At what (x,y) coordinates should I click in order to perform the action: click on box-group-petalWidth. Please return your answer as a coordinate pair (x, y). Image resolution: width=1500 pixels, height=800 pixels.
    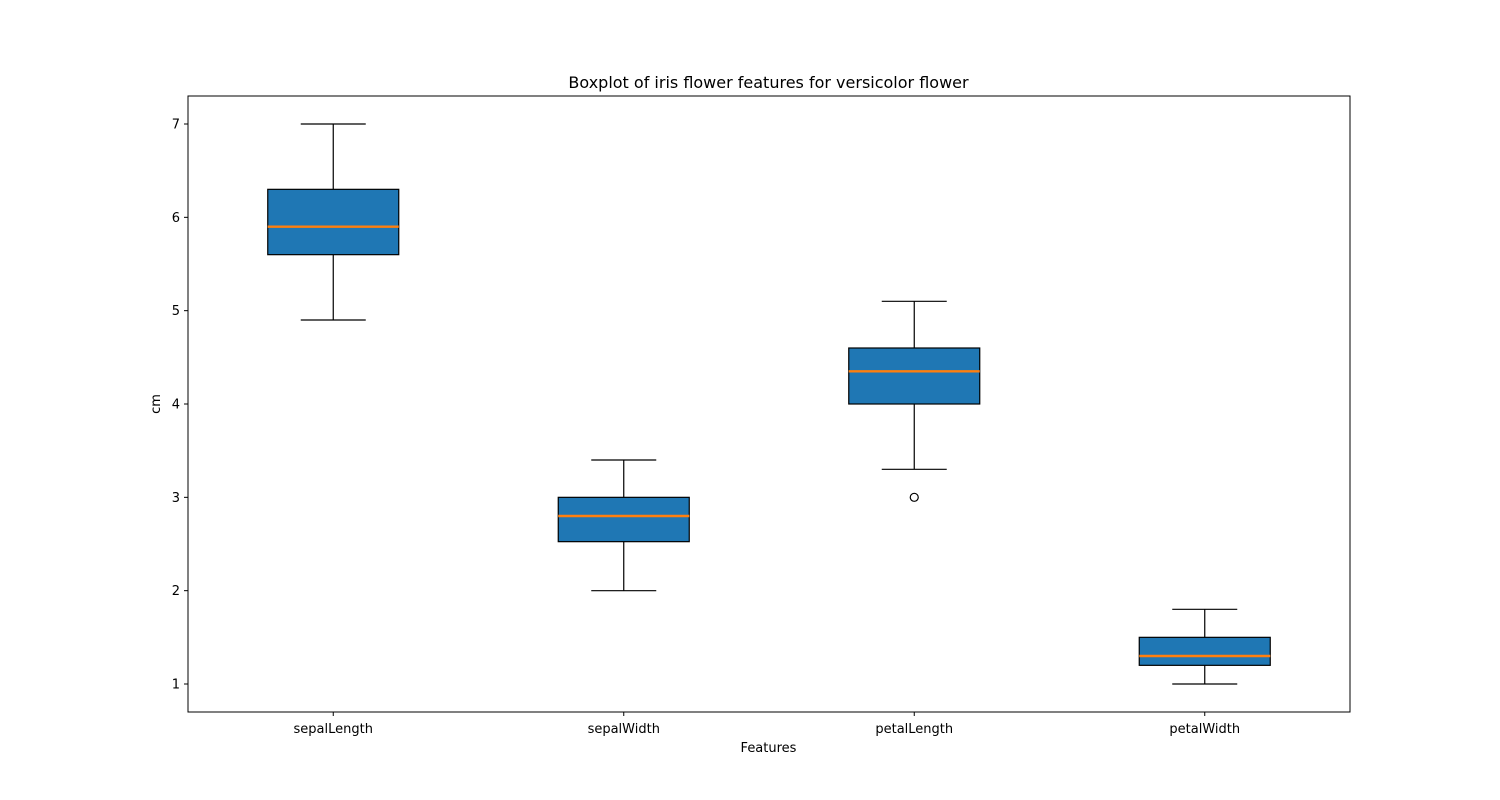
    Looking at the image, I should click on (1204, 646).